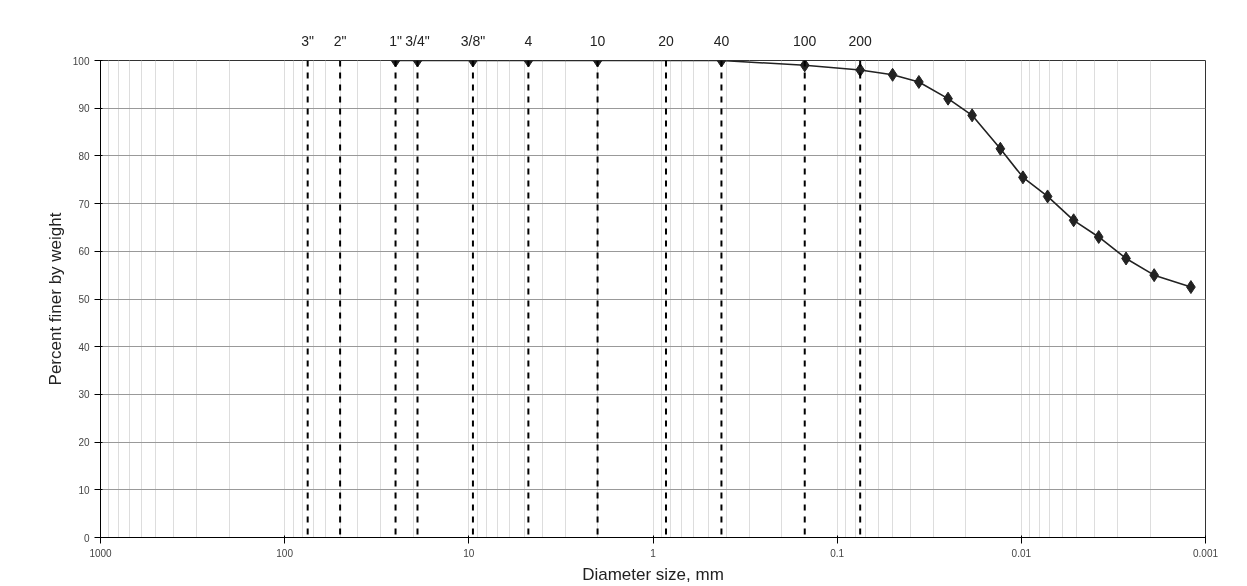 The image size is (1247, 586). Describe the element at coordinates (308, 40) in the screenshot. I see `text: 3"` at that location.